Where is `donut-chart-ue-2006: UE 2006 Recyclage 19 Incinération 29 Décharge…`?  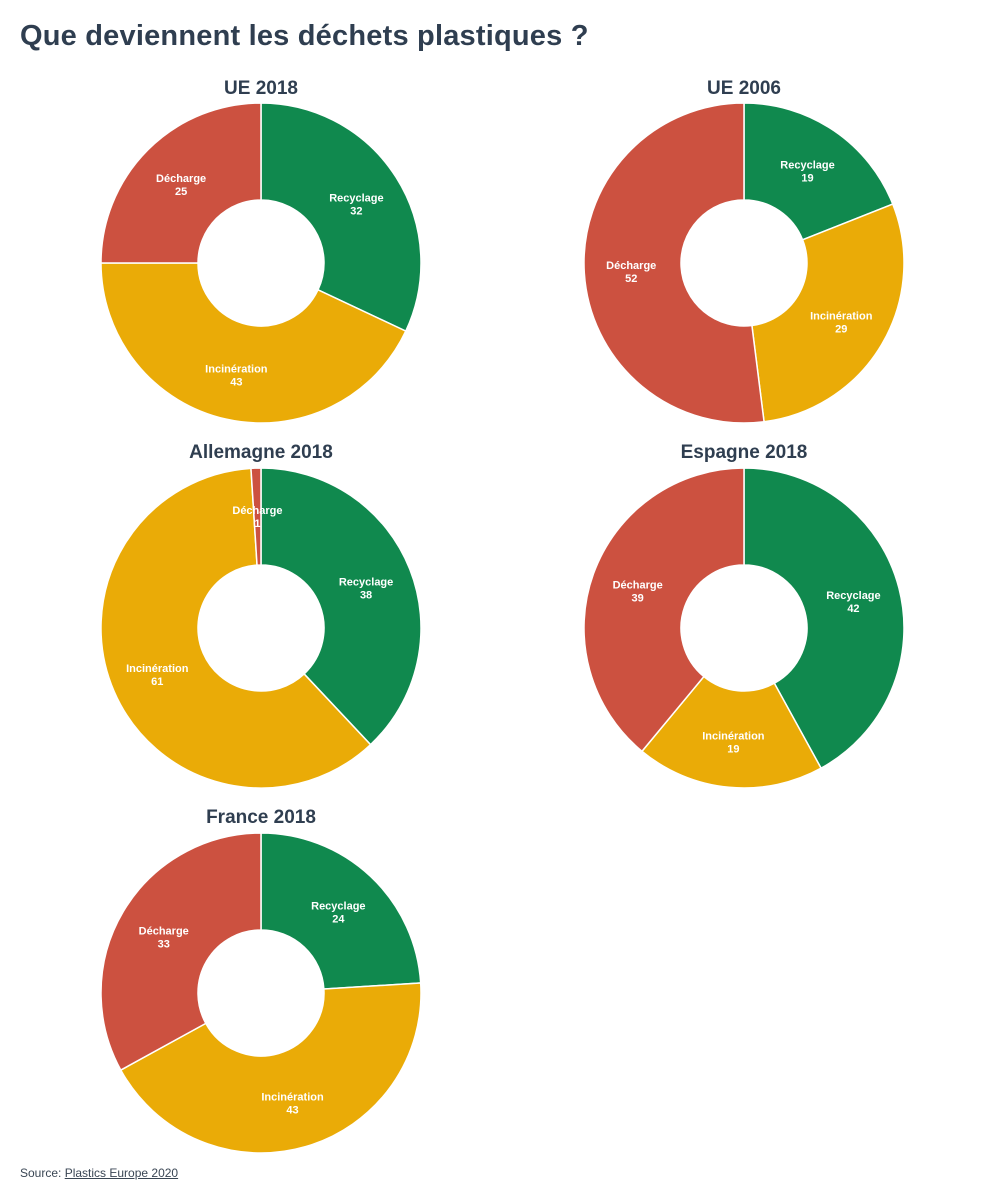
donut-chart-ue-2006: UE 2006 Recyclage 19 Incinération 29 Décharge… is located at coordinates (744, 251).